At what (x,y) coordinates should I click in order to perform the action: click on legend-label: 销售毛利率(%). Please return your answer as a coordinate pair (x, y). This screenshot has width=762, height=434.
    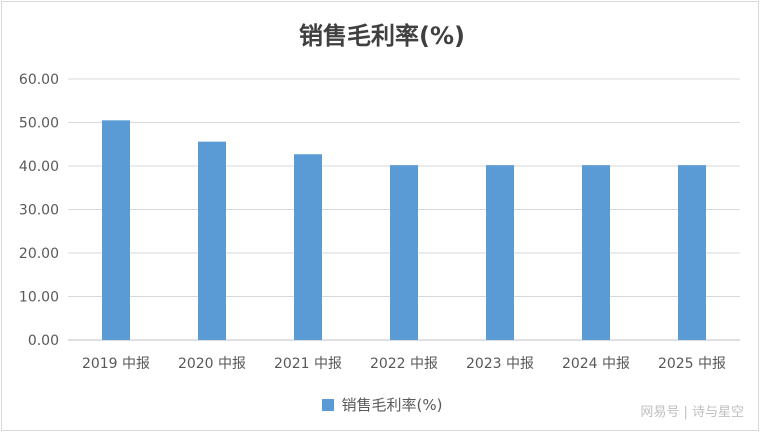
    Looking at the image, I should click on (392, 405).